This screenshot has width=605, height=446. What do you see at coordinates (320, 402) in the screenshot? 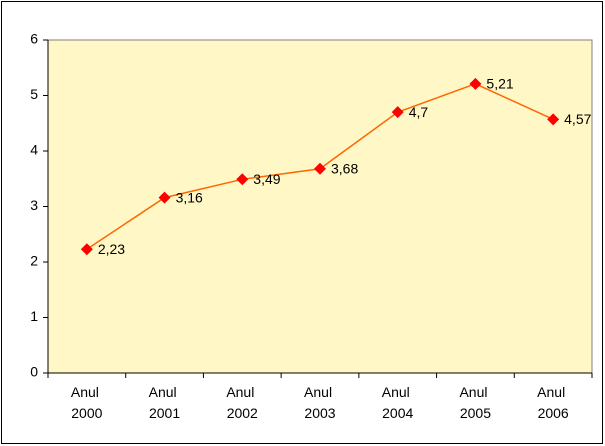
I see `x-tick-label: Anul 2003` at bounding box center [320, 402].